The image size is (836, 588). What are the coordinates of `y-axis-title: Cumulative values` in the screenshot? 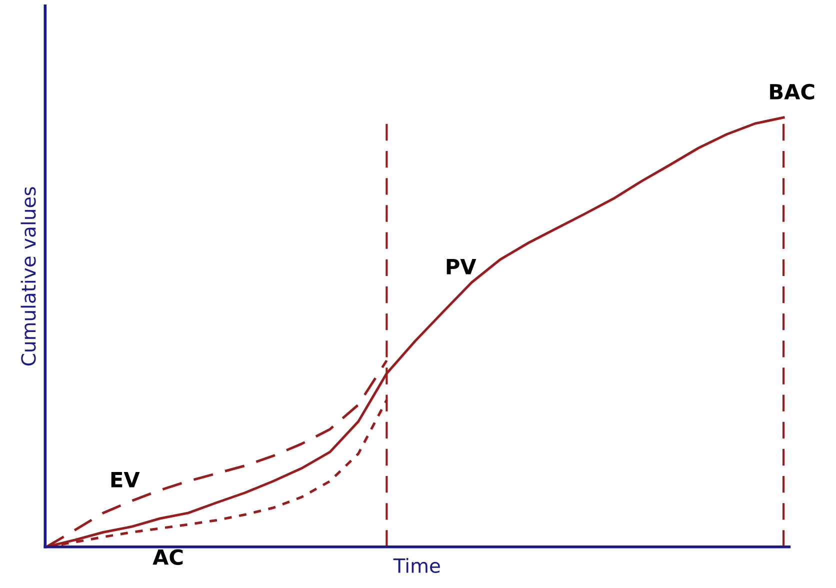 It's located at (28, 276).